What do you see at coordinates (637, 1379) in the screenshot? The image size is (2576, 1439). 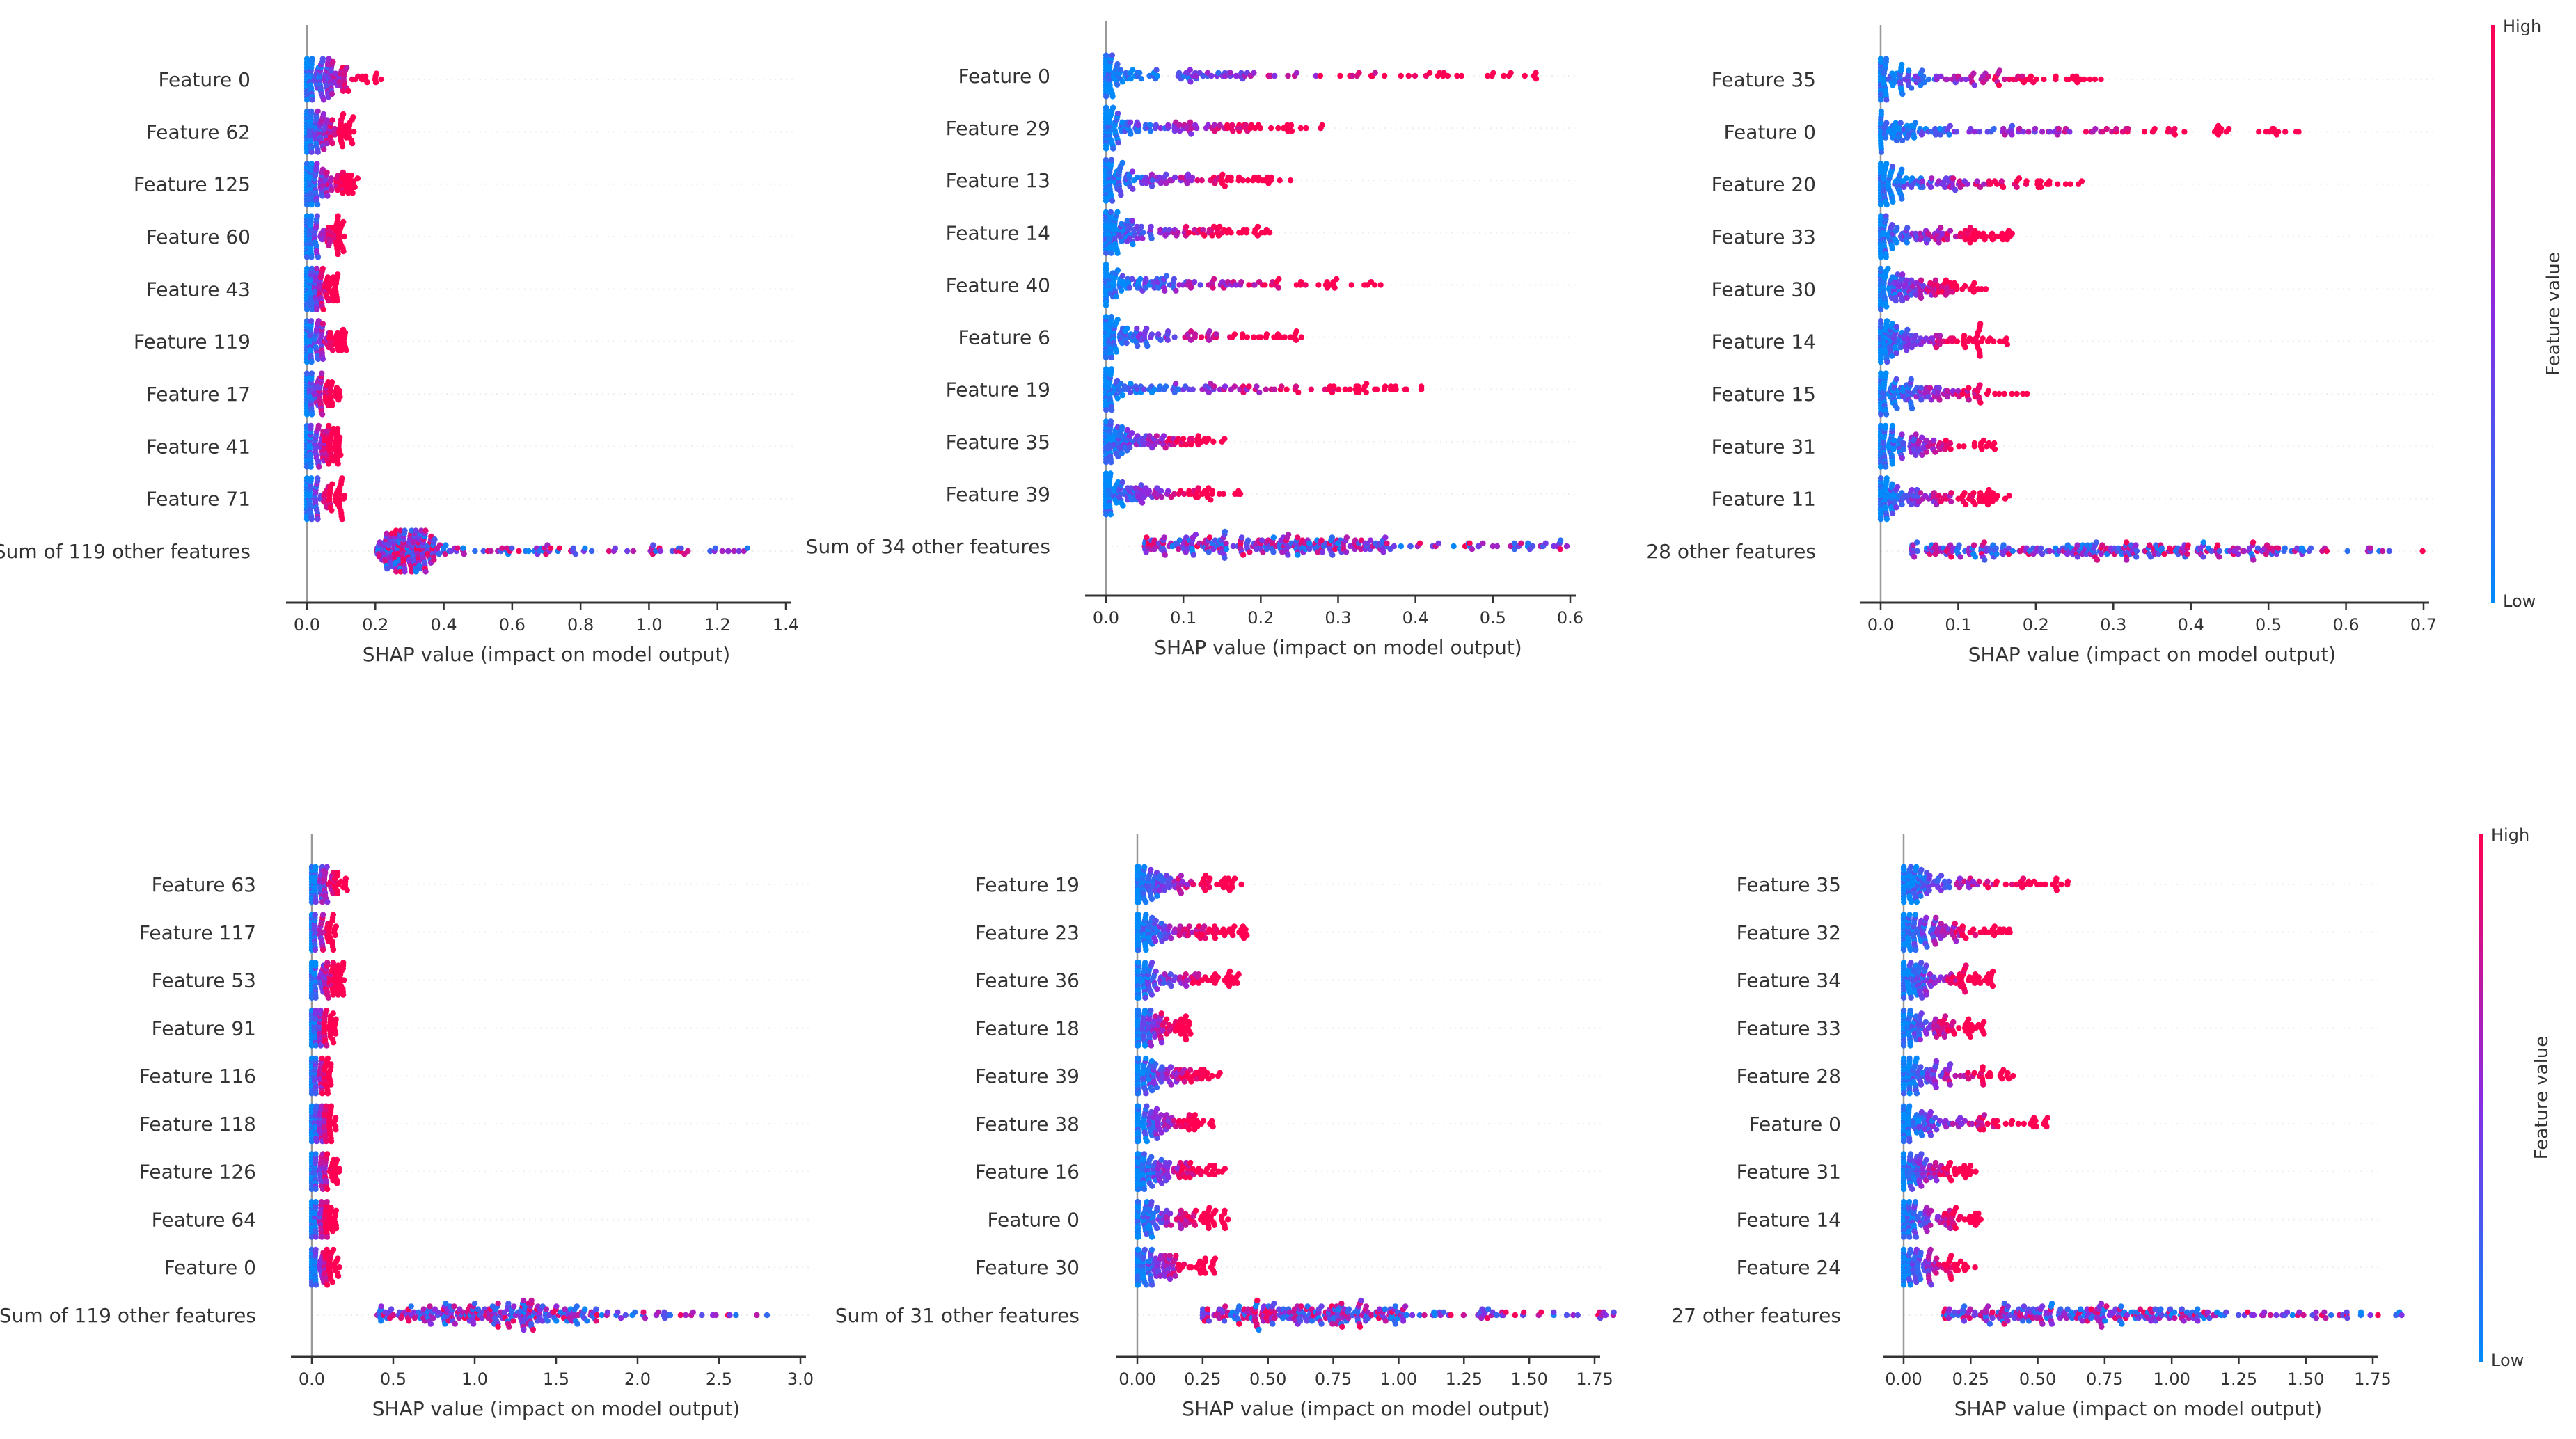 I see `x-tick-label: 2.0` at bounding box center [637, 1379].